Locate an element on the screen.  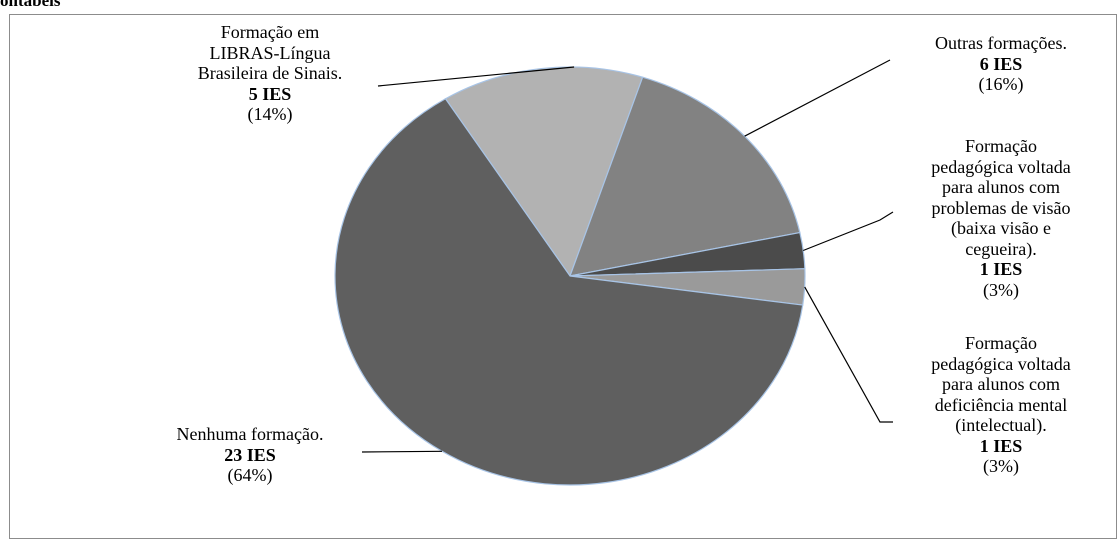
label-libras-line-1: Formação em is located at coordinates (270, 32).